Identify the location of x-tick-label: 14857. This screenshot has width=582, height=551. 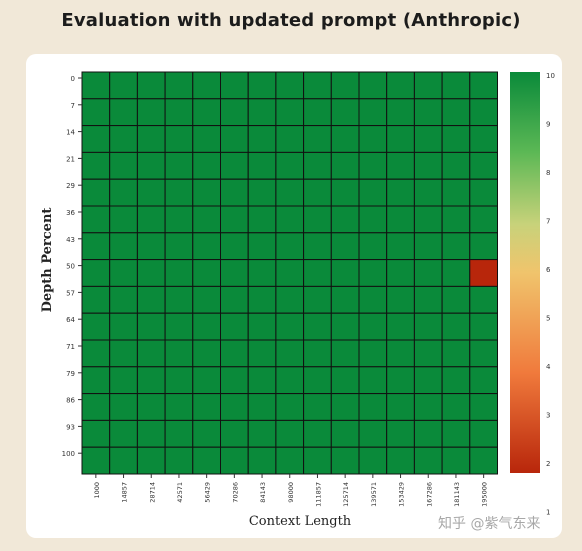
(125, 492).